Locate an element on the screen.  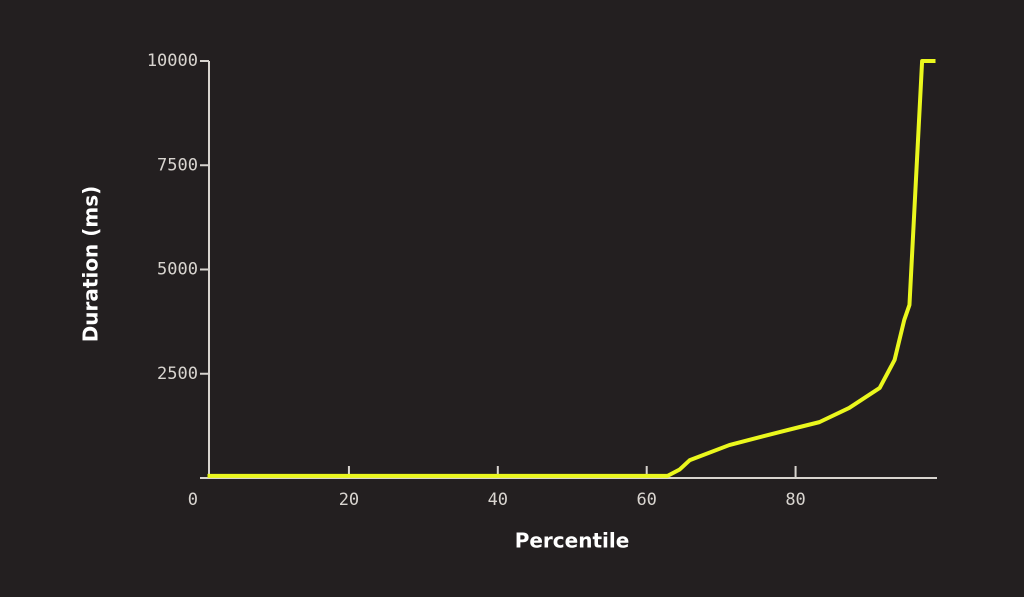
y-tick-label: 5000 is located at coordinates (177, 270).